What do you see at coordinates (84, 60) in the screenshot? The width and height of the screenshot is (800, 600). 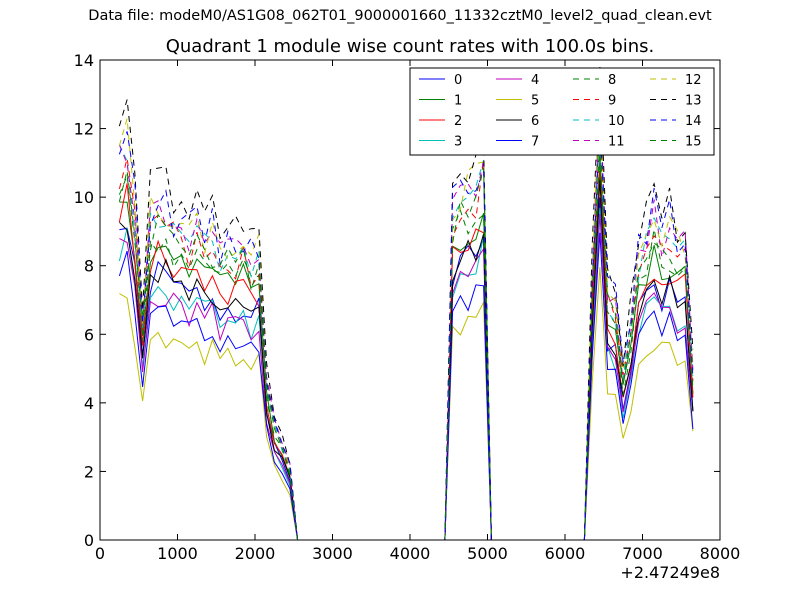 I see `y-tick-label: 14` at bounding box center [84, 60].